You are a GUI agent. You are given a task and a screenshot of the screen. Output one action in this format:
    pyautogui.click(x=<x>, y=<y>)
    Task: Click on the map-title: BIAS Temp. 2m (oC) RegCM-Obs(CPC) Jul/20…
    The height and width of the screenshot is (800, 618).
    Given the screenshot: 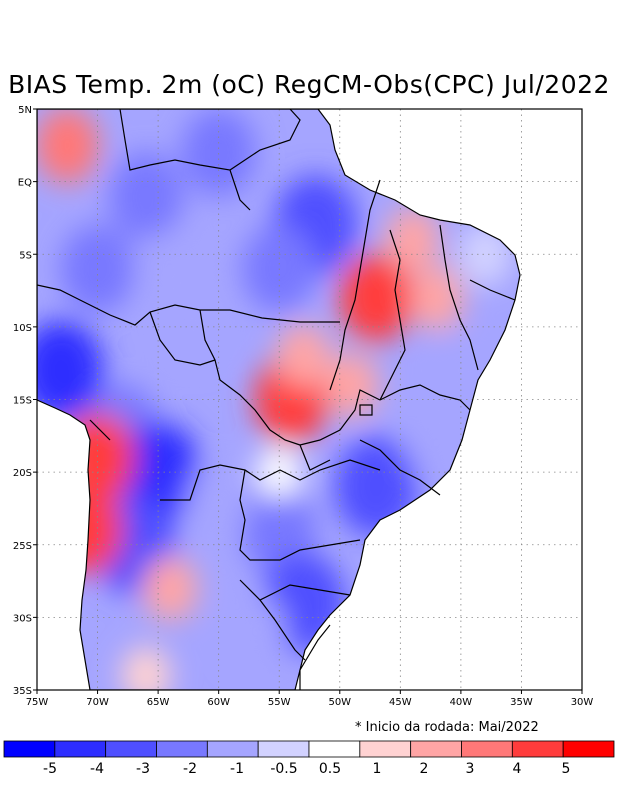 What is the action you would take?
    pyautogui.click(x=309, y=84)
    